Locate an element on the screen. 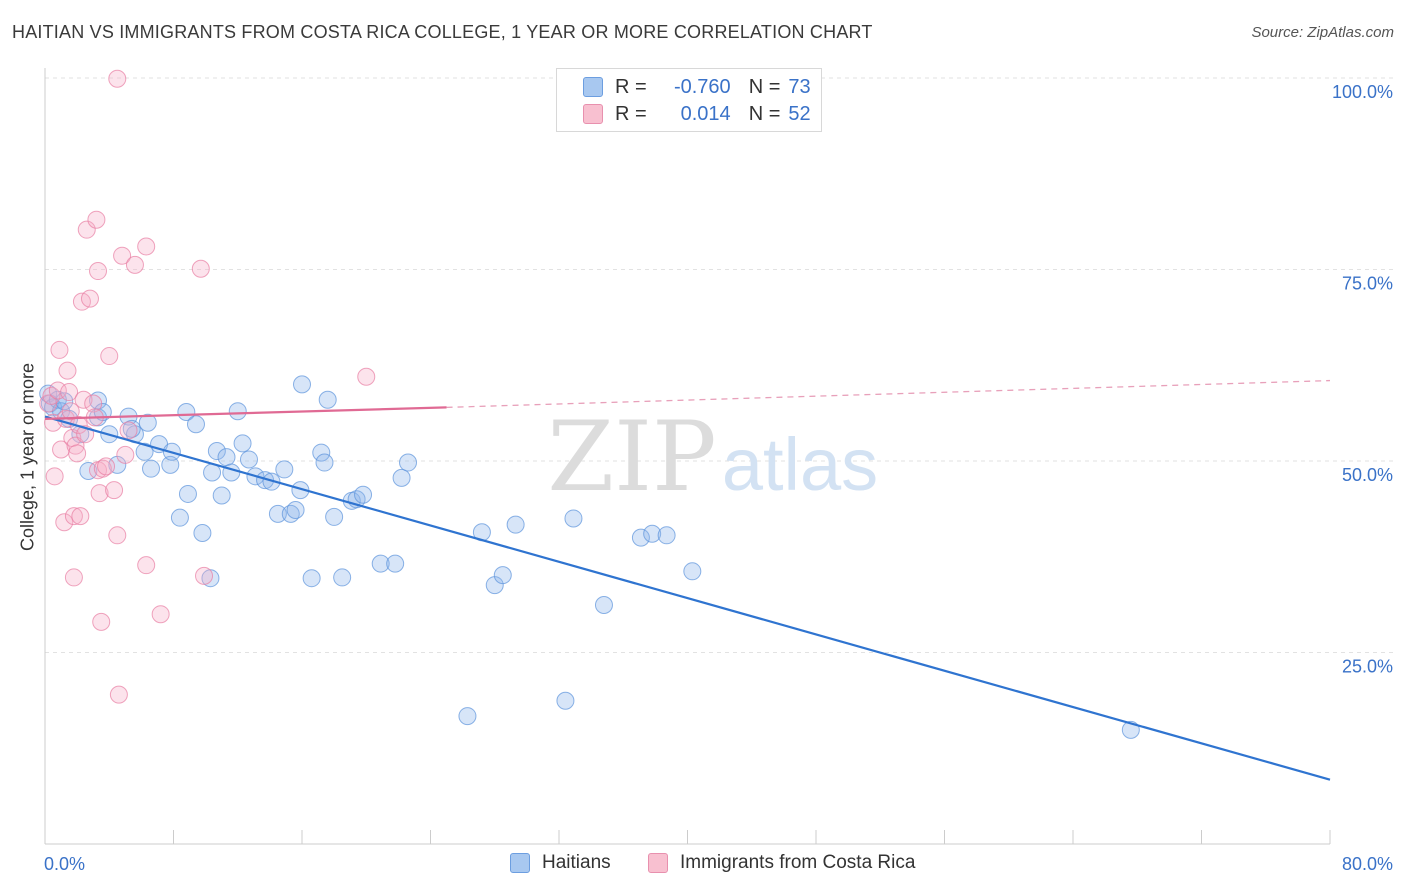 This screenshot has height=892, width=1406. x-tick-label: 0.0% is located at coordinates (64, 864).